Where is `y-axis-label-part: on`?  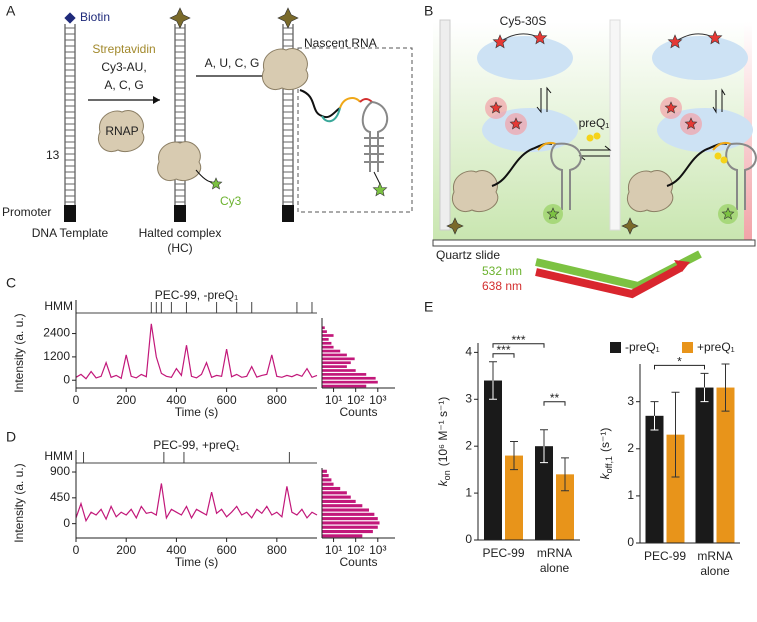
y-axis-label-part: on is located at coordinates (447, 475).